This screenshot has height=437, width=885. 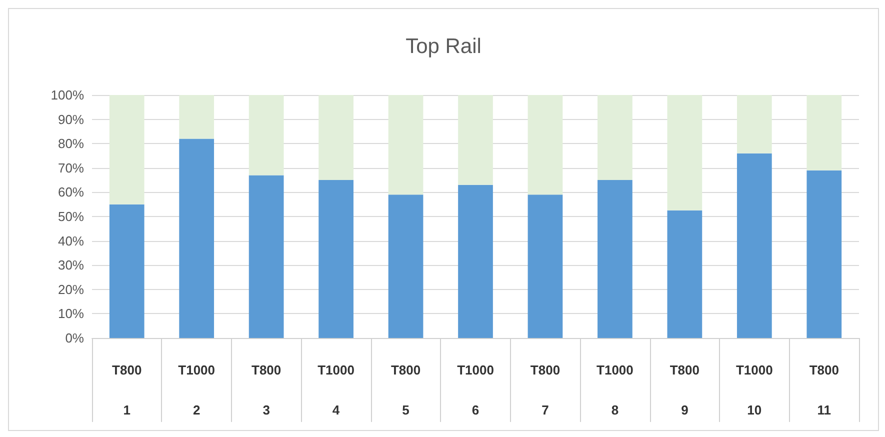 I want to click on category-label: T1000 2, so click(x=197, y=390).